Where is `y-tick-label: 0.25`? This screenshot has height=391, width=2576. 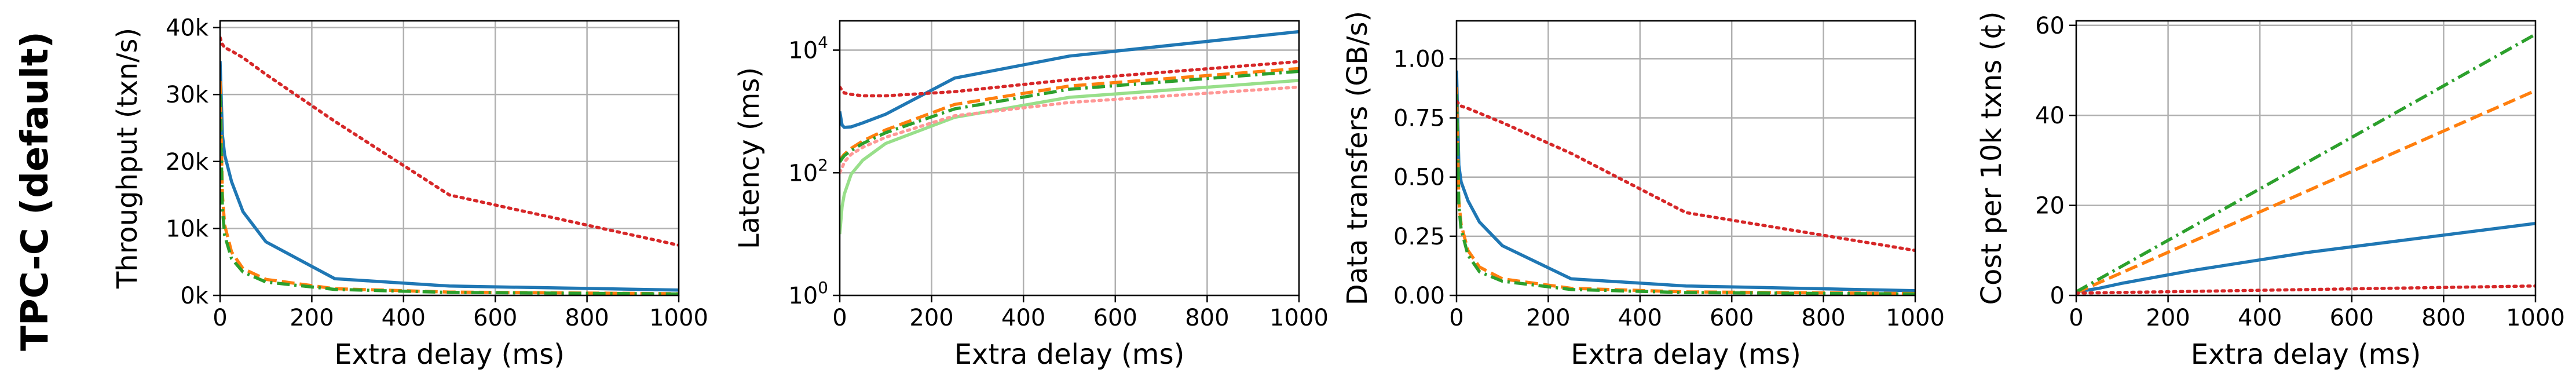
y-tick-label: 0.25 is located at coordinates (1419, 237).